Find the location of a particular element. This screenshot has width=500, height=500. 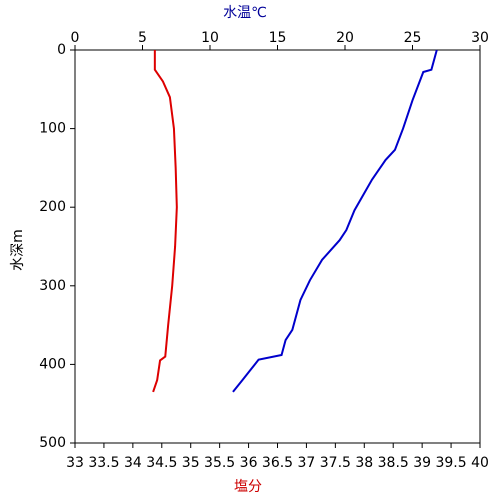

x-tick-label: 37 is located at coordinates (307, 463).